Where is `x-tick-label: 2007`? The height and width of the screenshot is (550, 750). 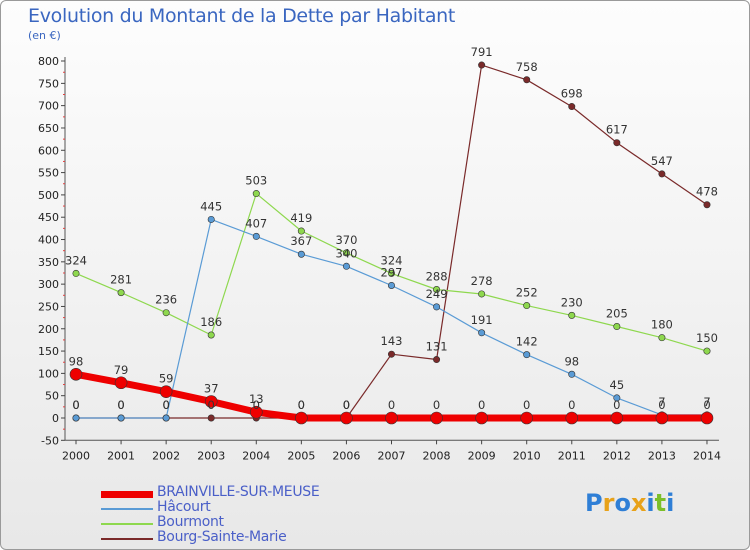 x-tick-label: 2007 is located at coordinates (391, 455).